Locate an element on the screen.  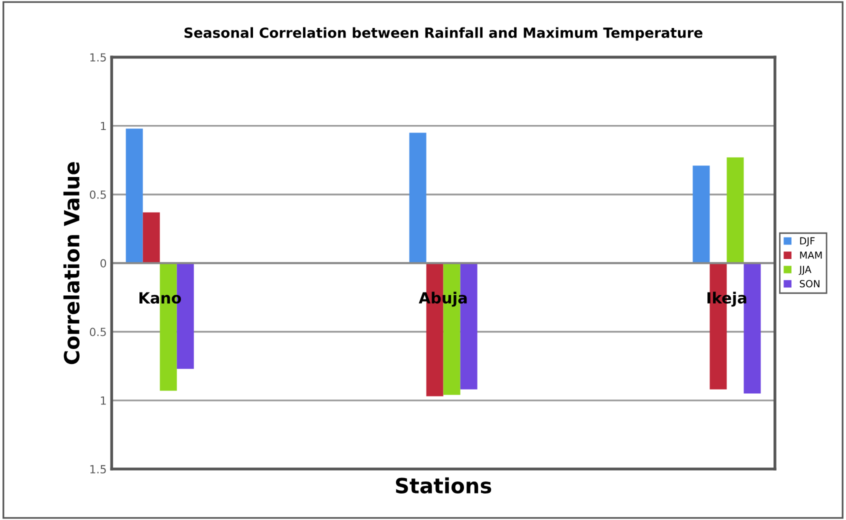
legend-label: DJF is located at coordinates (807, 241).